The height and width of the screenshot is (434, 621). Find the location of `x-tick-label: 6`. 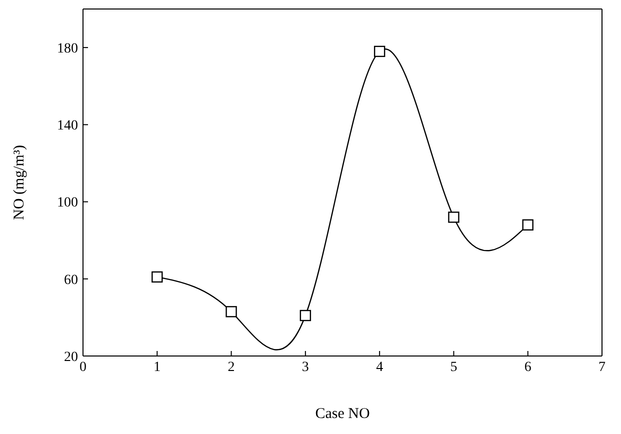

x-tick-label: 6 is located at coordinates (528, 367).